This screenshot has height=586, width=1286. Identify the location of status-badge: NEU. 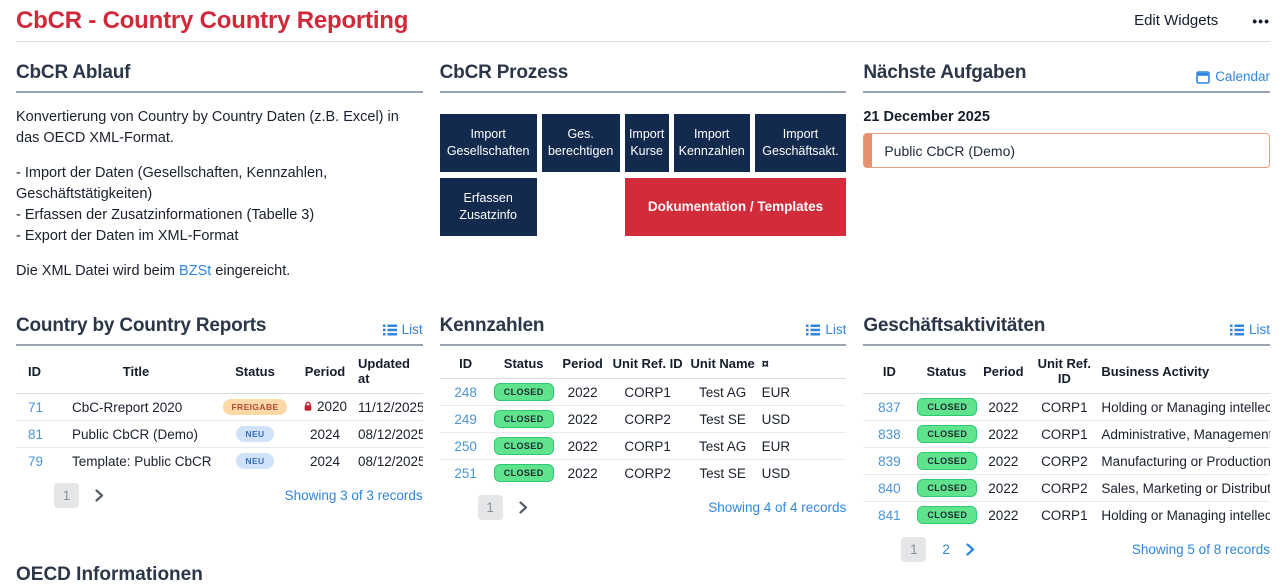
(255, 461).